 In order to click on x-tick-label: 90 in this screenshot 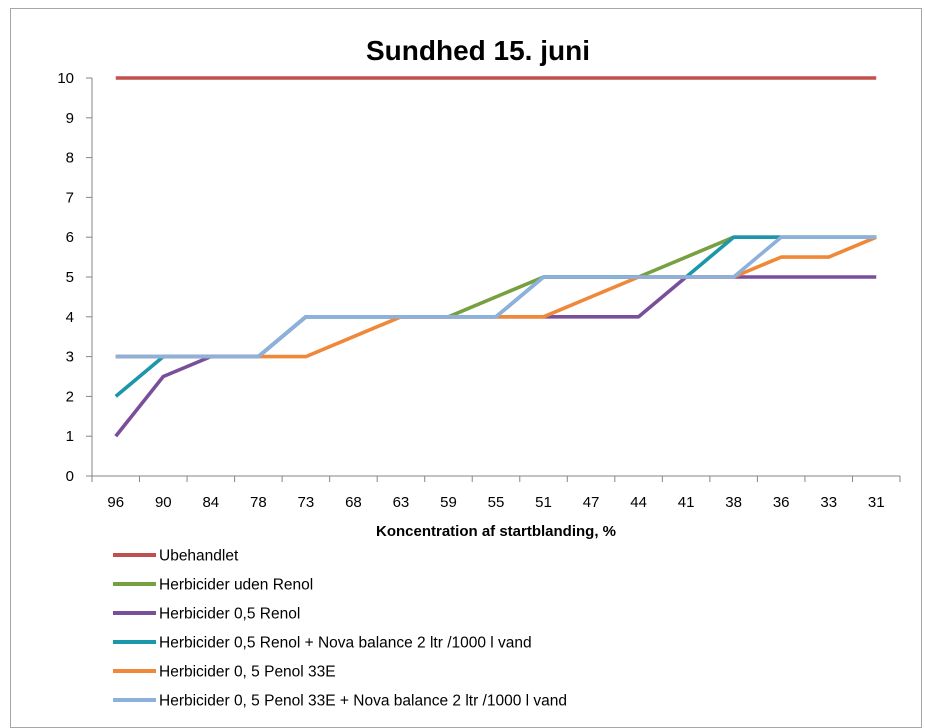, I will do `click(163, 502)`.